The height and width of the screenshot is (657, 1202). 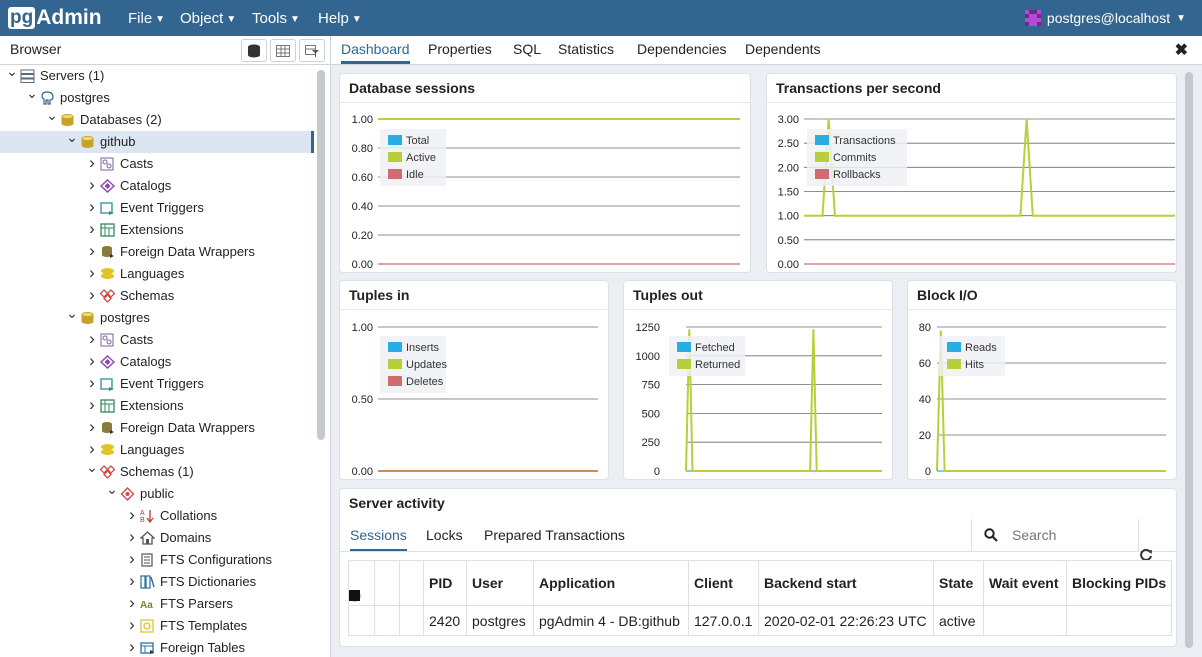 What do you see at coordinates (157, 471) in the screenshot?
I see `tree-item: ⌄ Schemas (1)` at bounding box center [157, 471].